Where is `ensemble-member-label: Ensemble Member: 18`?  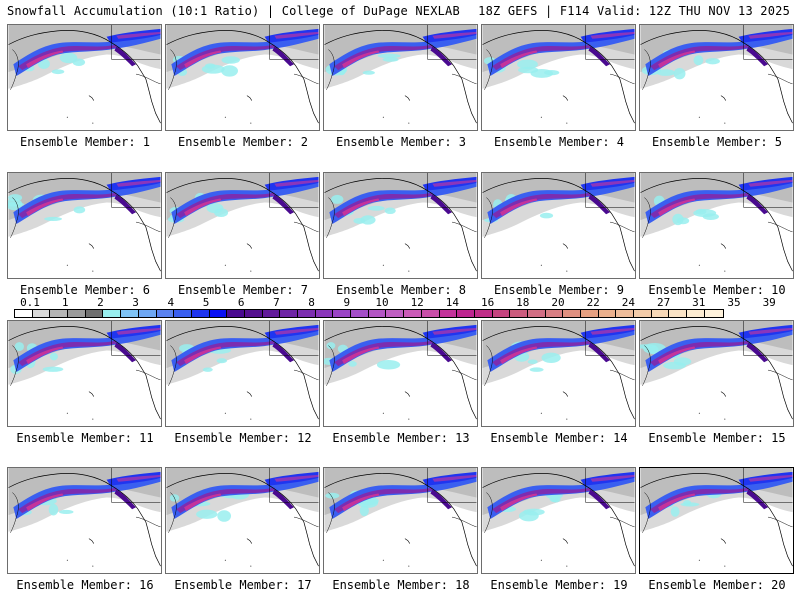 ensemble-member-label: Ensemble Member: 18 is located at coordinates (401, 585).